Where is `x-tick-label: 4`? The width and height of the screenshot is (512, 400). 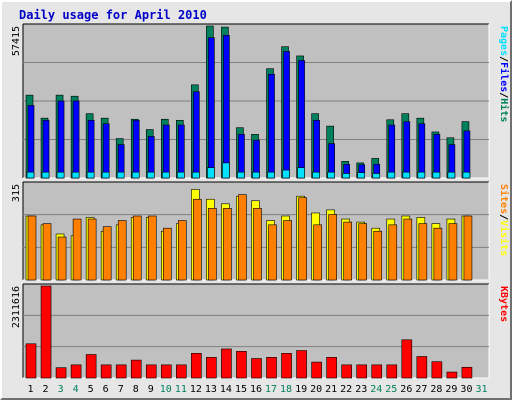 x-tick-label: 4 is located at coordinates (76, 389).